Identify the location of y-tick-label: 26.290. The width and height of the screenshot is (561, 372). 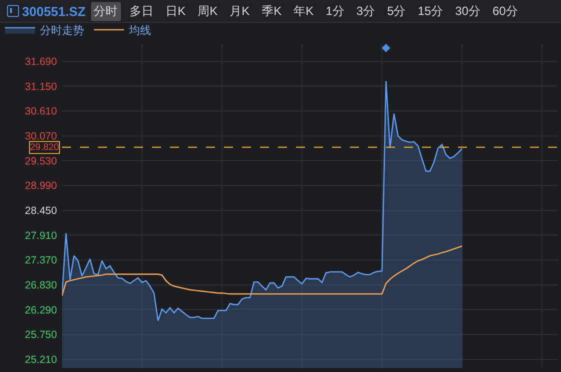
(41, 310).